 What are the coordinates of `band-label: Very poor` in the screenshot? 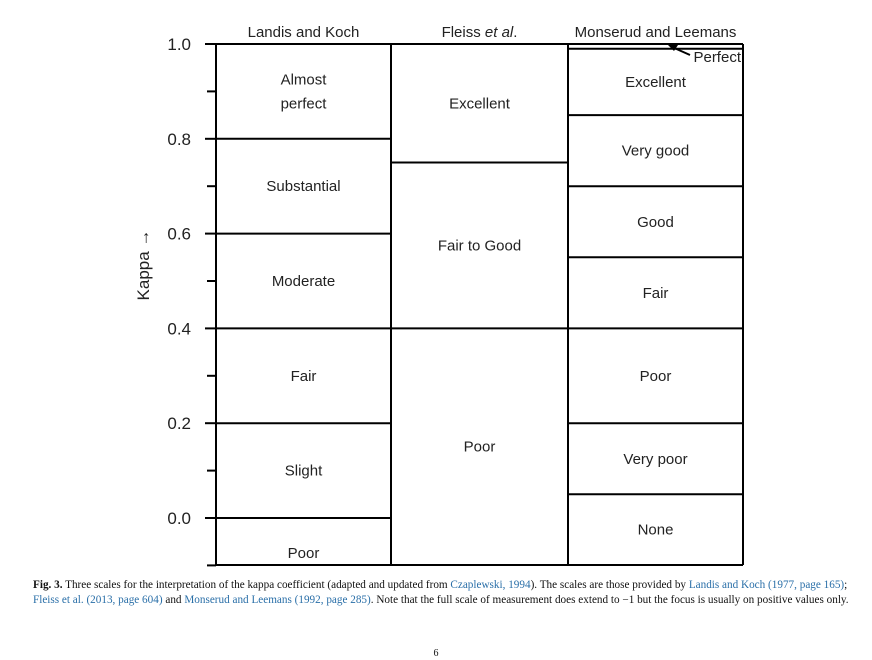 It's located at (655, 459).